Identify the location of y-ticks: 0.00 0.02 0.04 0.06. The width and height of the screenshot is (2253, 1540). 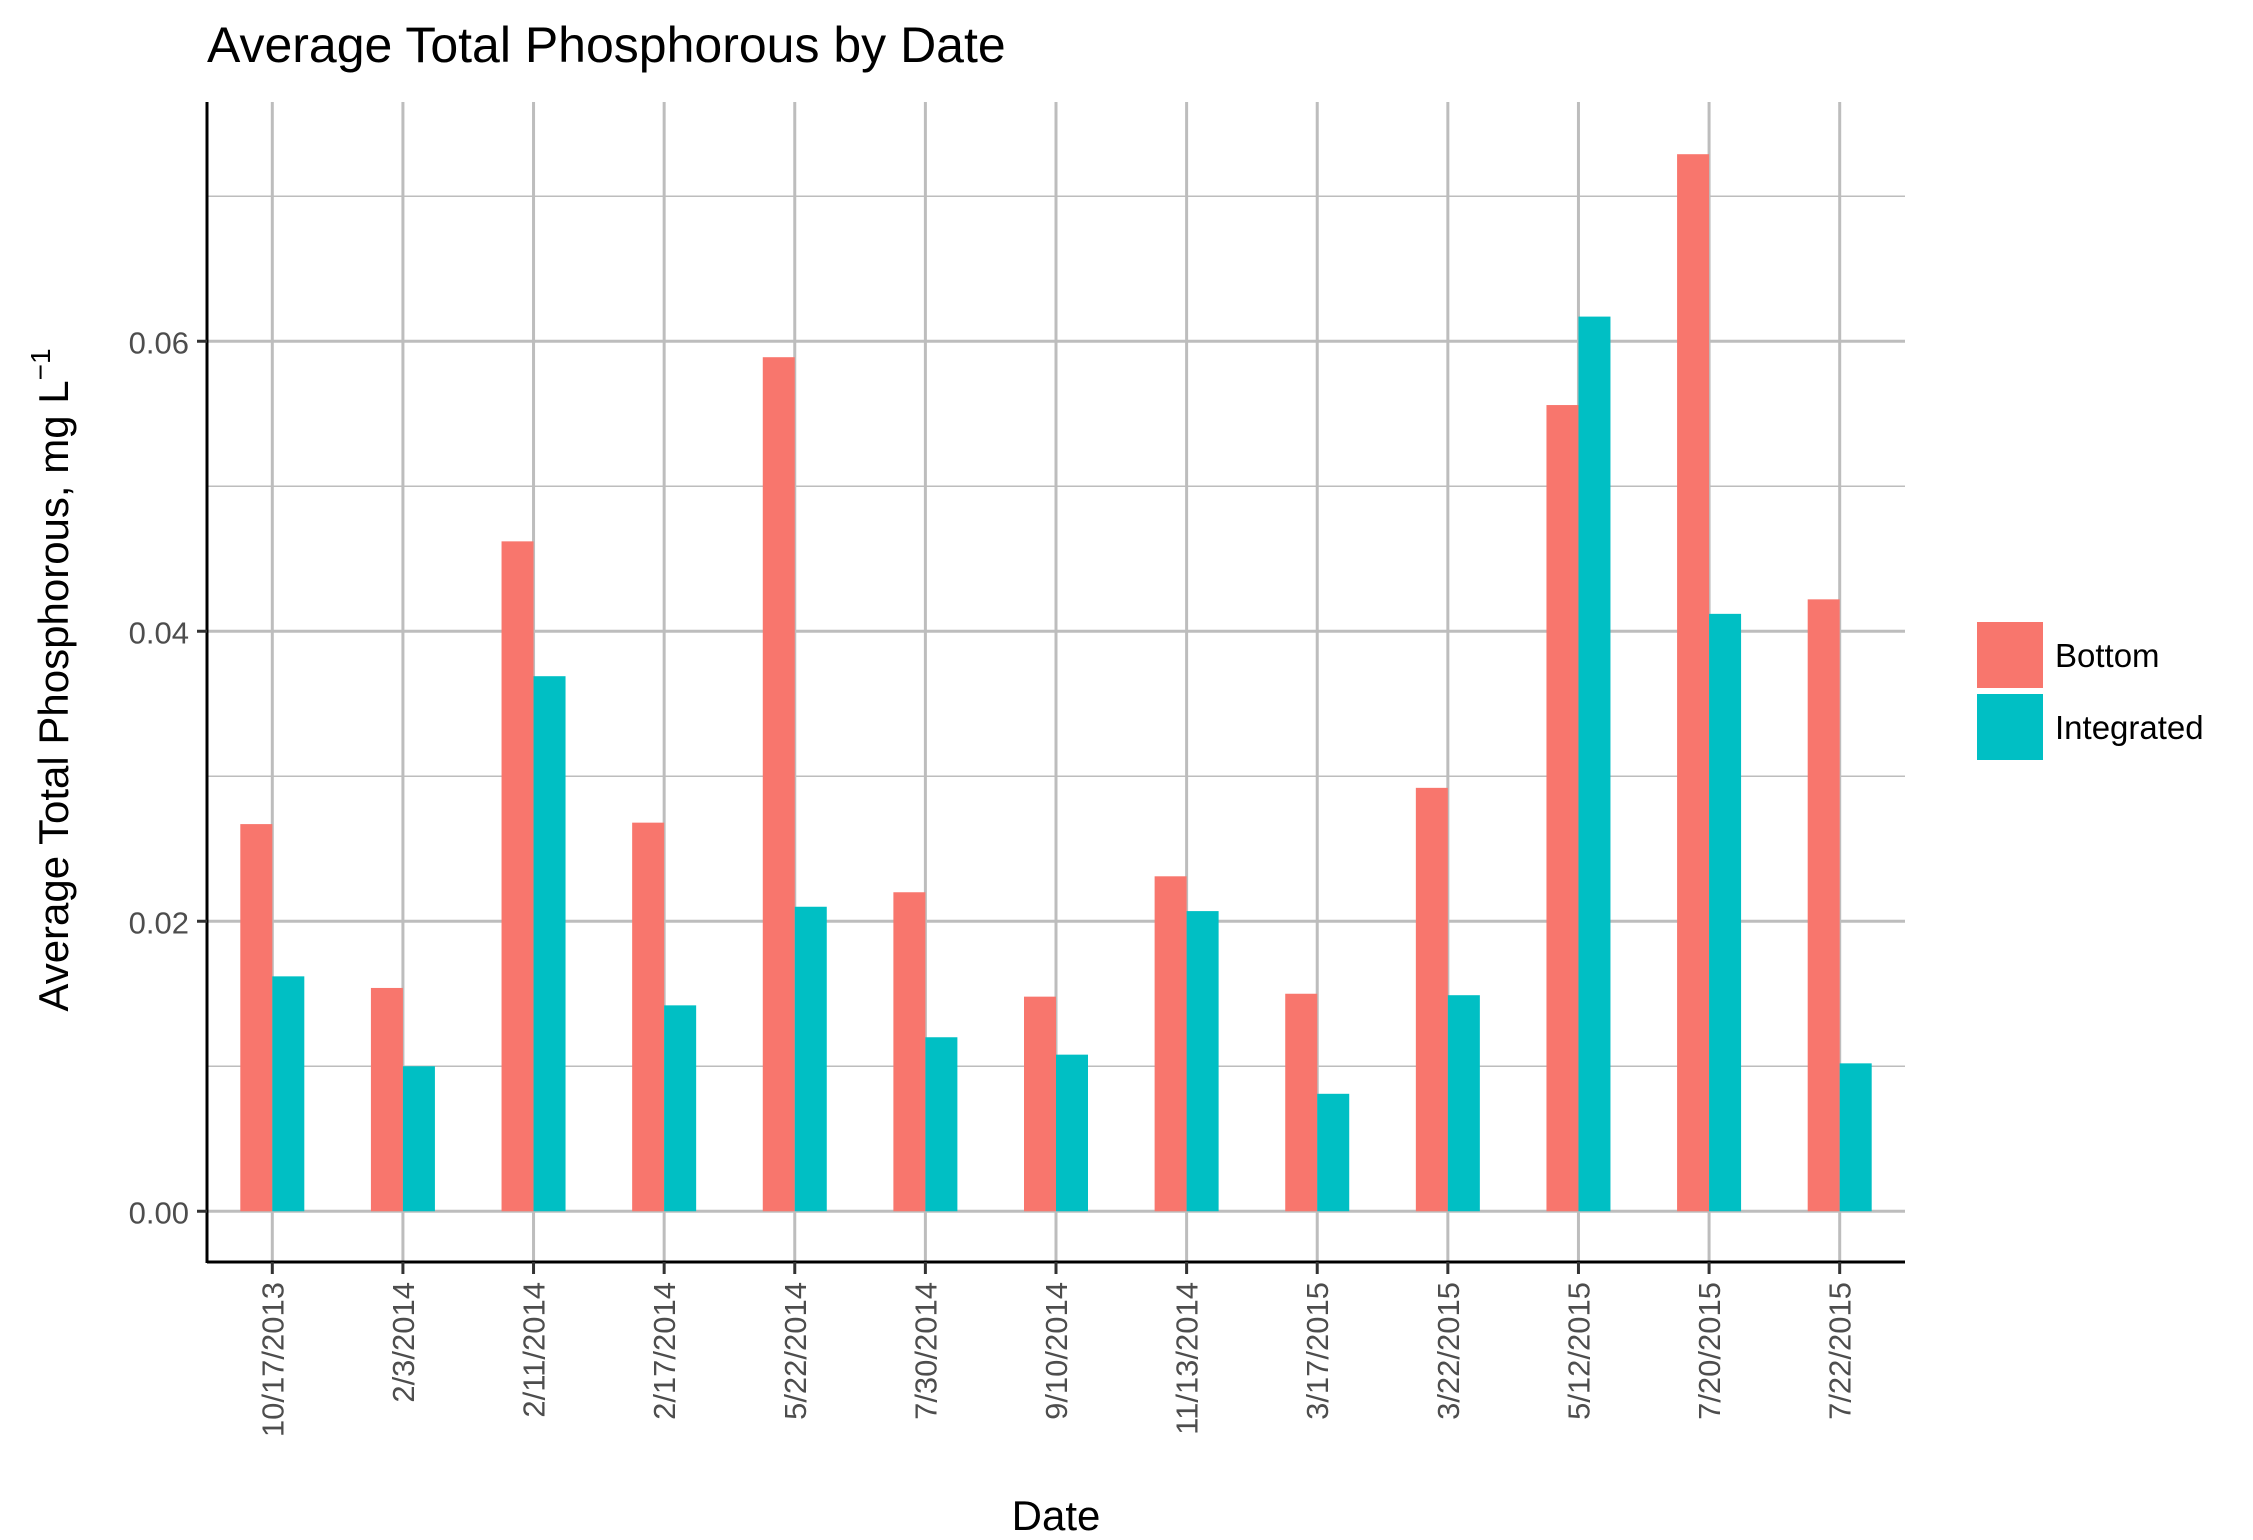
(168, 777).